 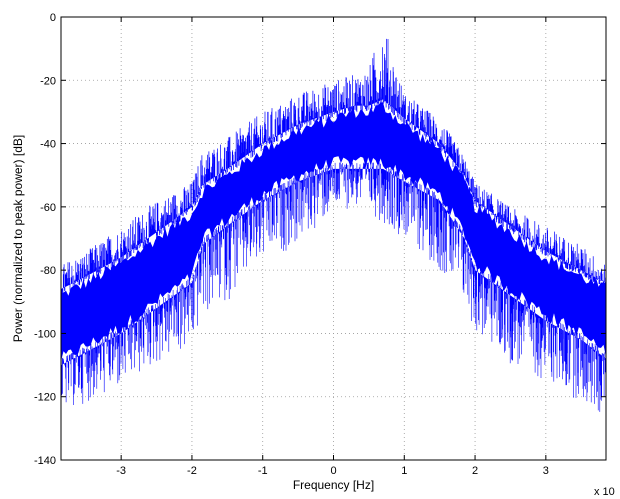 I want to click on x-axis-exponent-label: x 10, so click(x=604, y=492).